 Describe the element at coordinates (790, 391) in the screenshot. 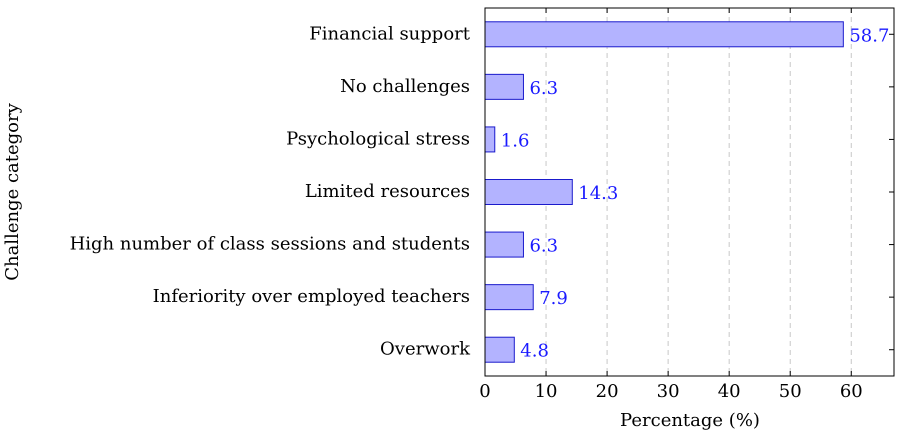

I see `x-tick-label: 50` at that location.